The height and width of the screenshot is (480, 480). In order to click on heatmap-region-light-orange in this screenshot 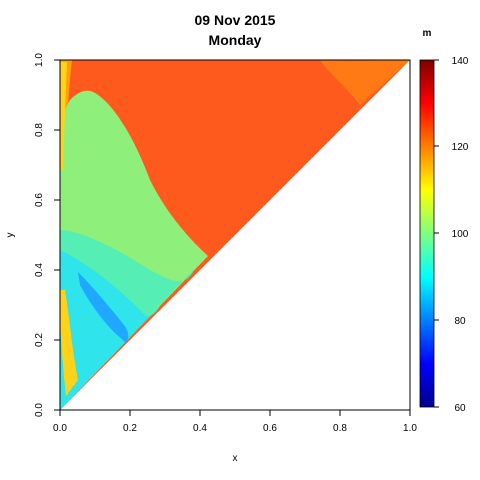, I will do `click(365, 82)`.